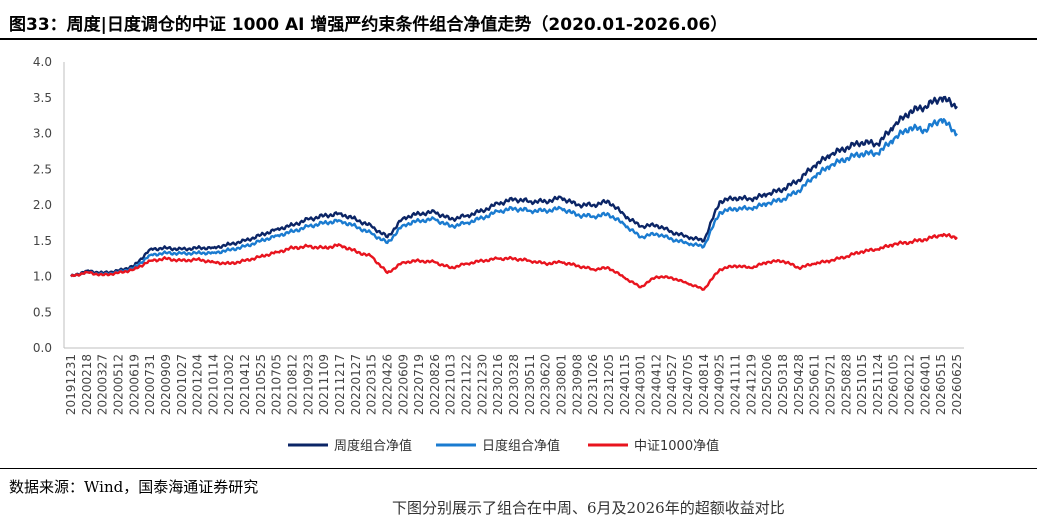 This screenshot has height=518, width=1037. What do you see at coordinates (308, 384) in the screenshot?
I see `x-tick-label: 20210923` at bounding box center [308, 384].